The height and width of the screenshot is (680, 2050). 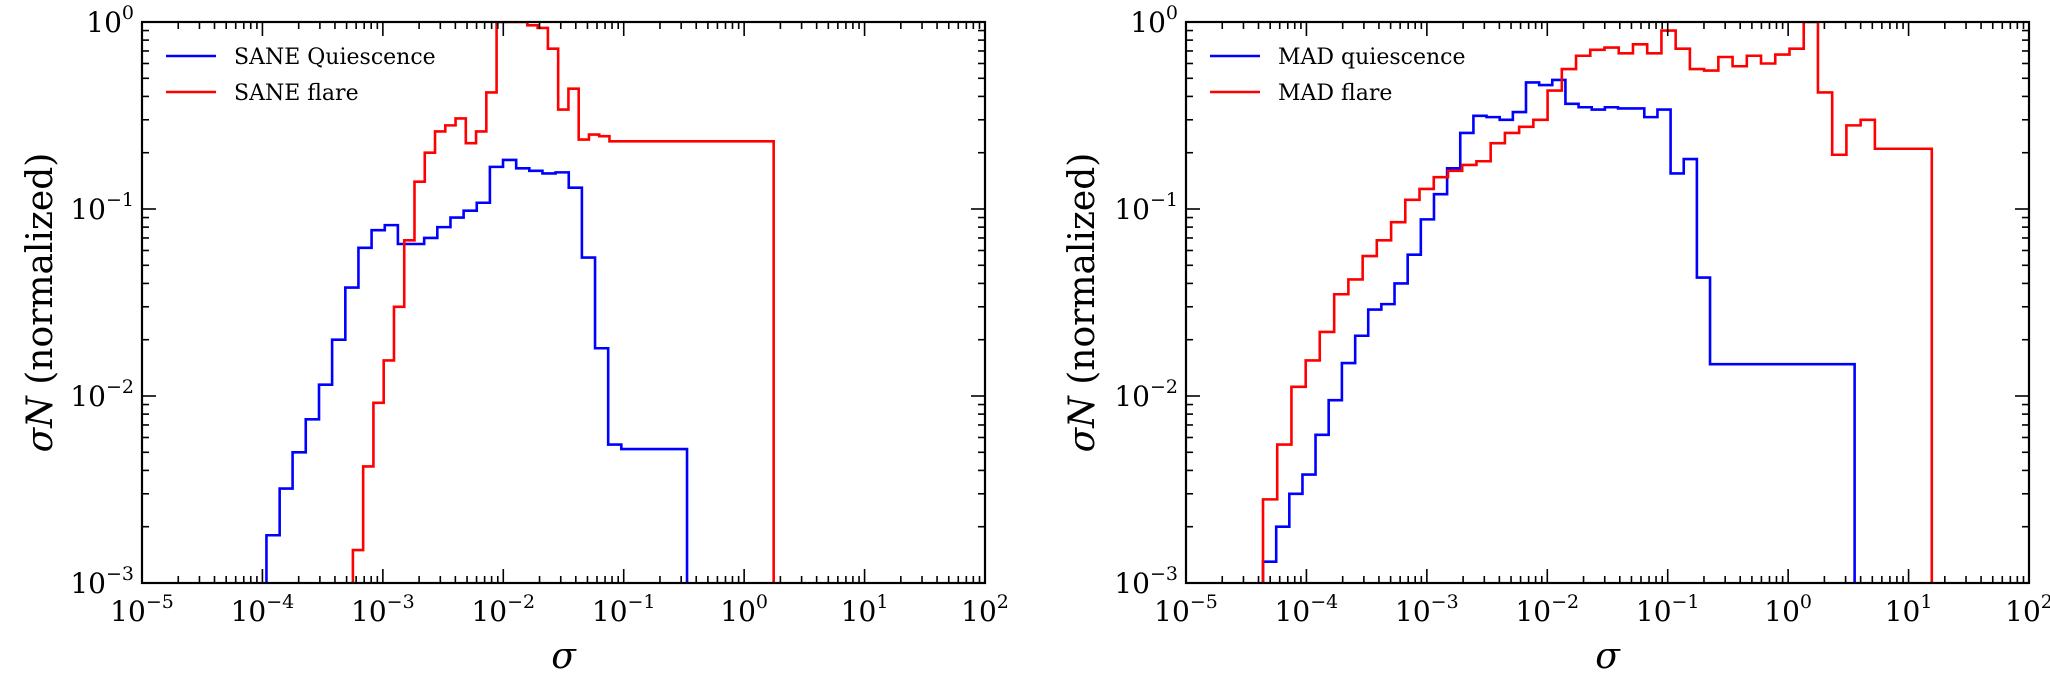 What do you see at coordinates (1335, 93) in the screenshot?
I see `legend-label: MAD flare` at bounding box center [1335, 93].